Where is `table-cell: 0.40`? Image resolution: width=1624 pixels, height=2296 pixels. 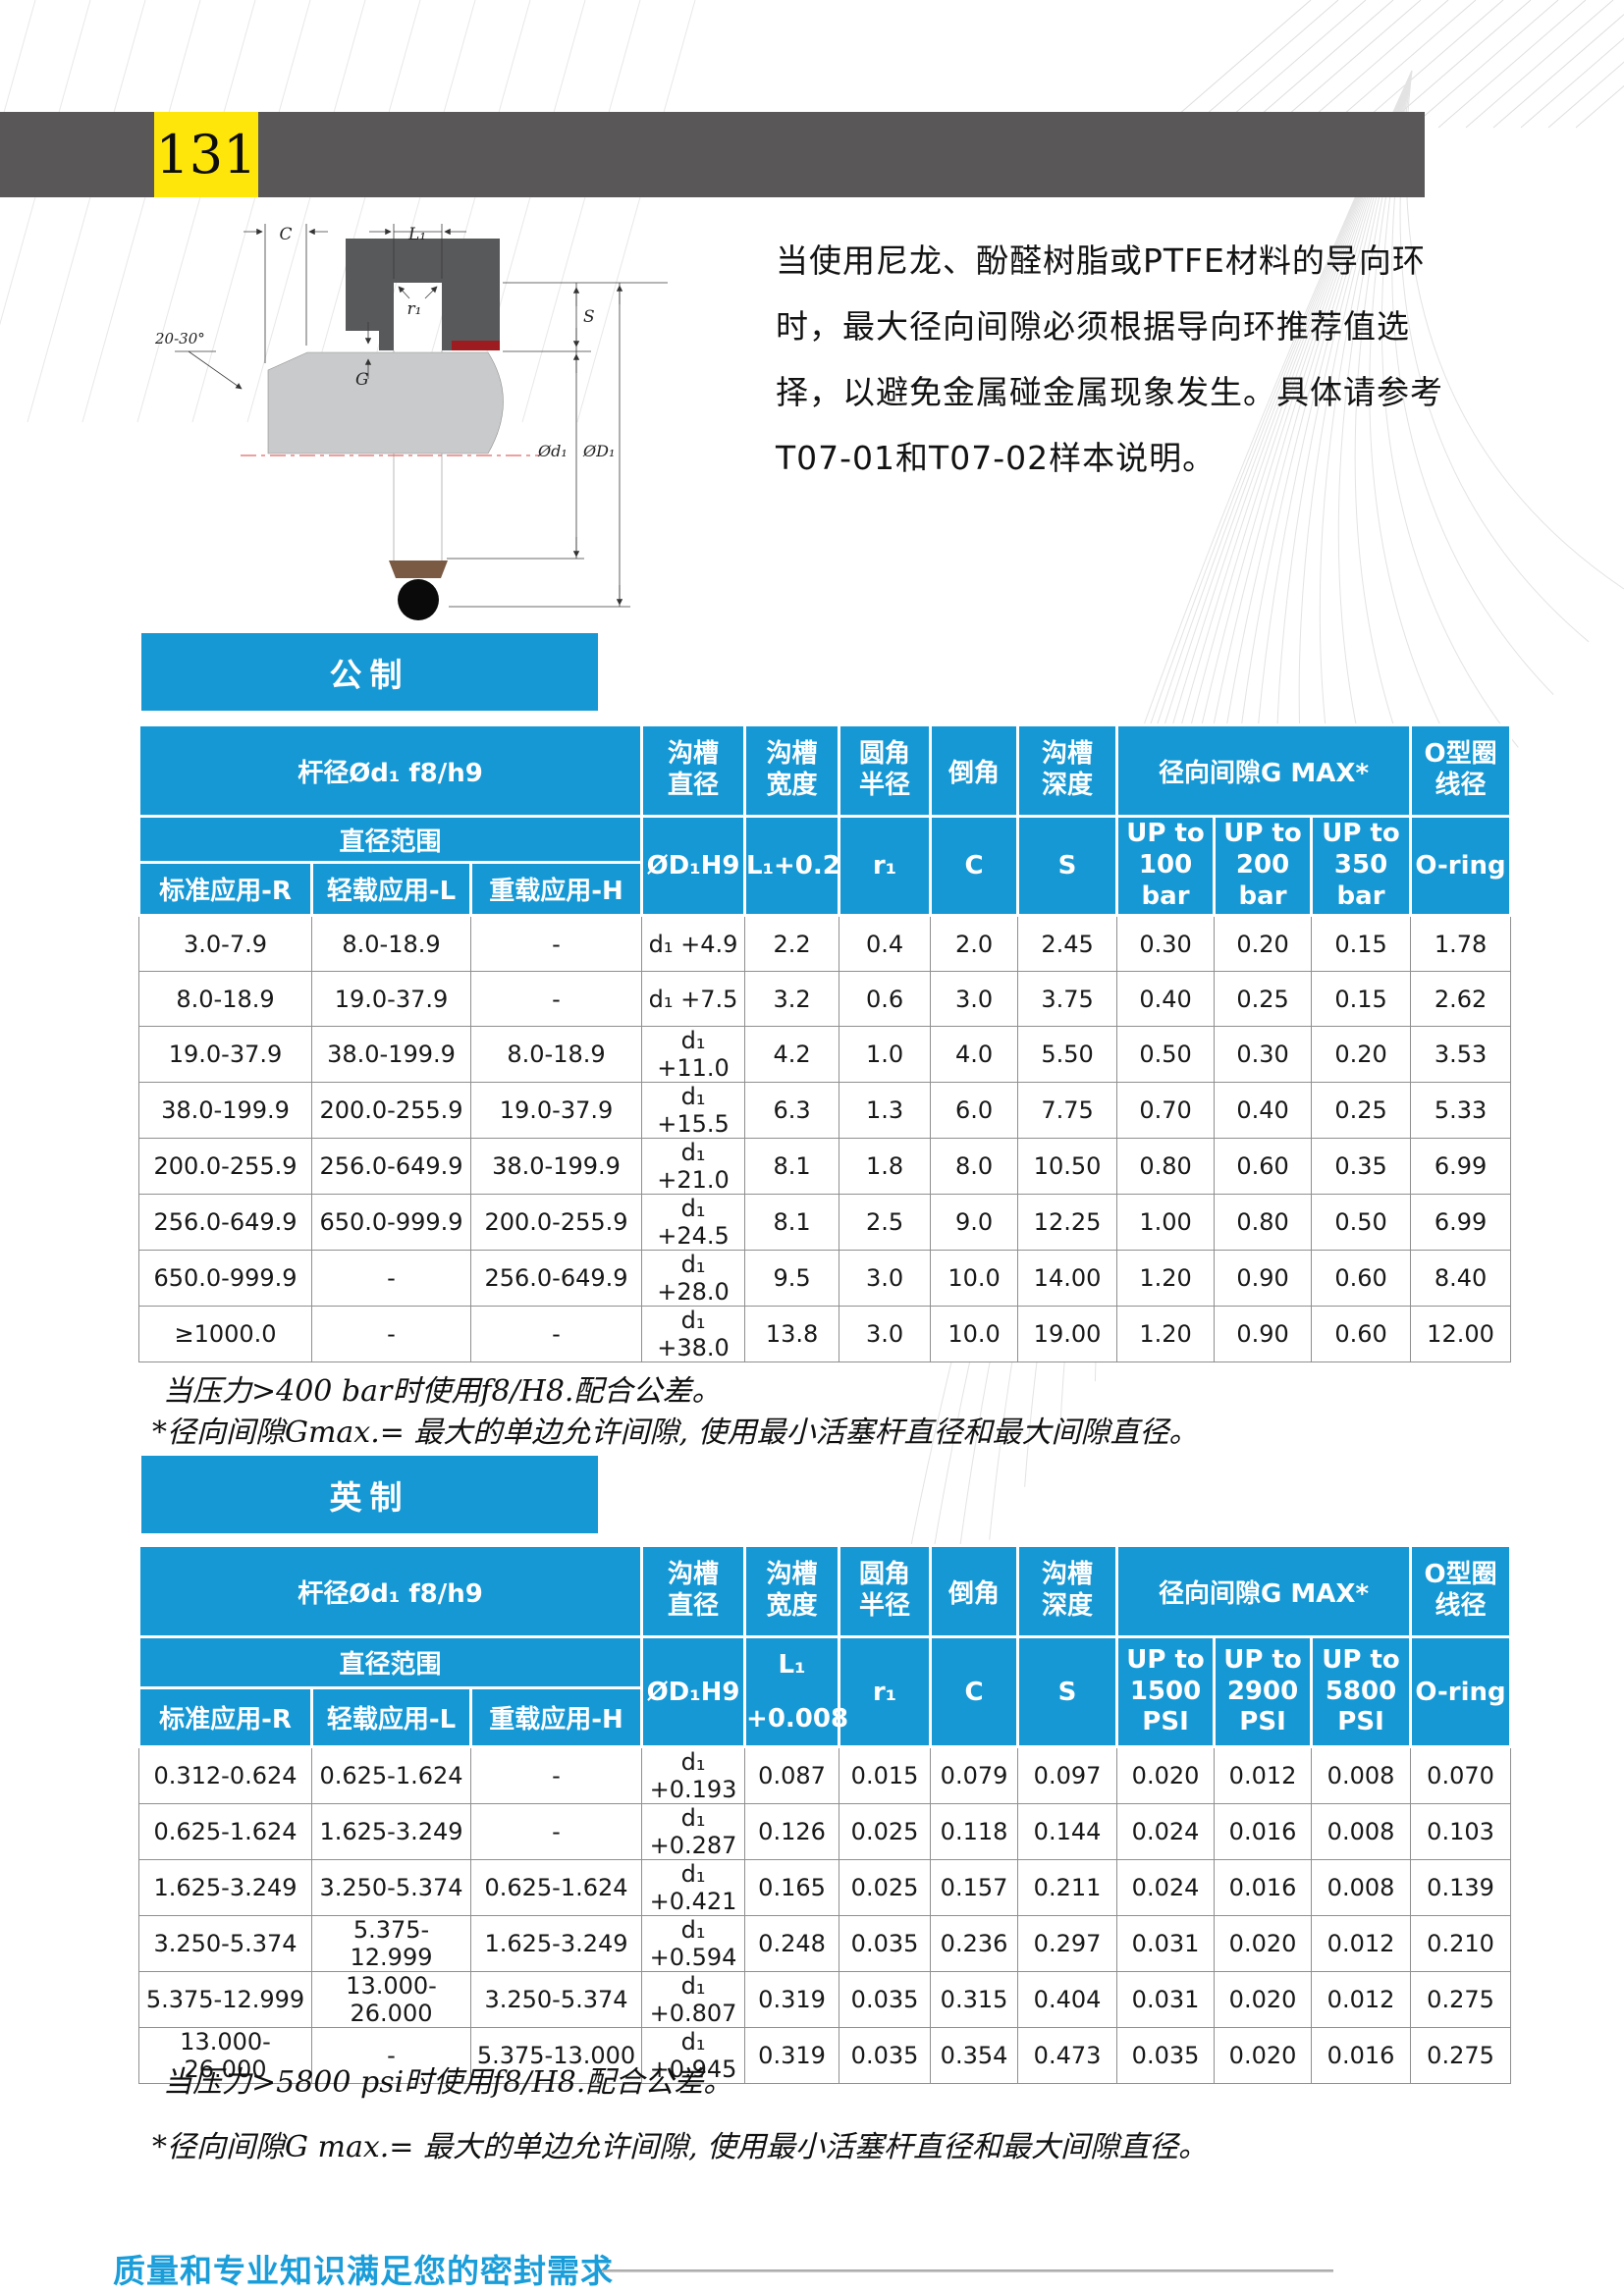
table-cell: 0.40 is located at coordinates (1263, 1110).